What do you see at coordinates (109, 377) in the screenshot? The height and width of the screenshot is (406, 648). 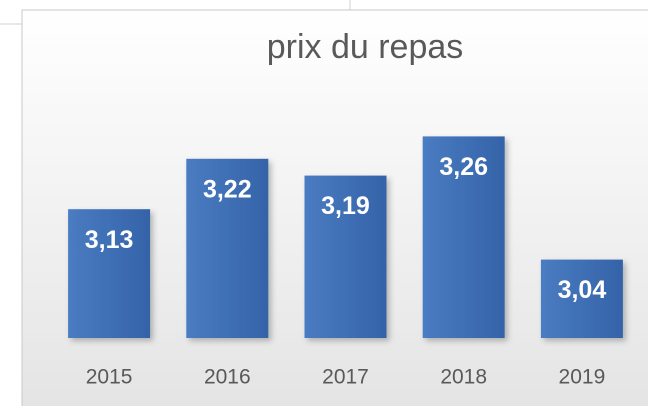 I see `x-tick-label: 2015` at bounding box center [109, 377].